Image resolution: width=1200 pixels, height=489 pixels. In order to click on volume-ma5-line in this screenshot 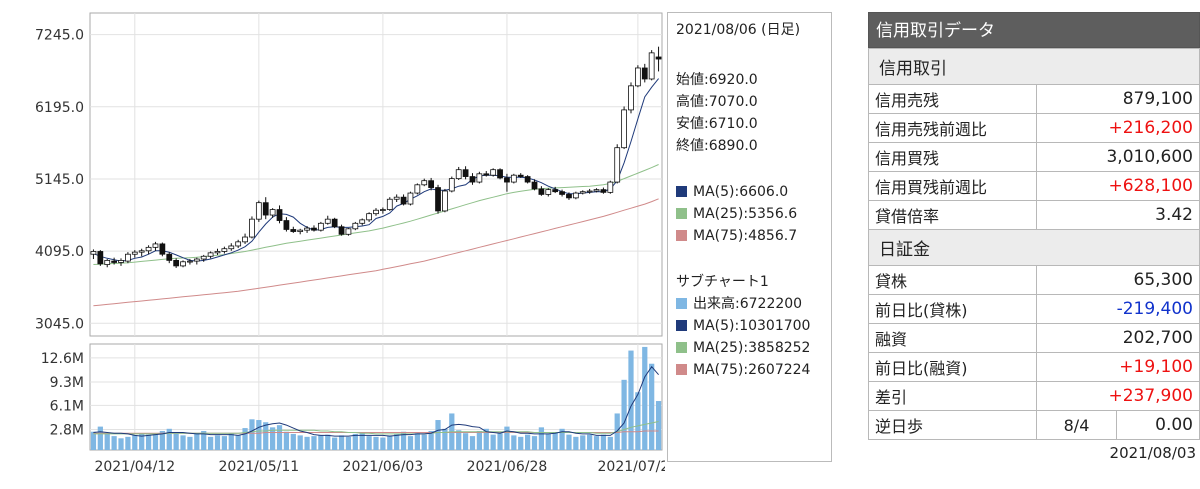, I will do `click(376, 401)`.